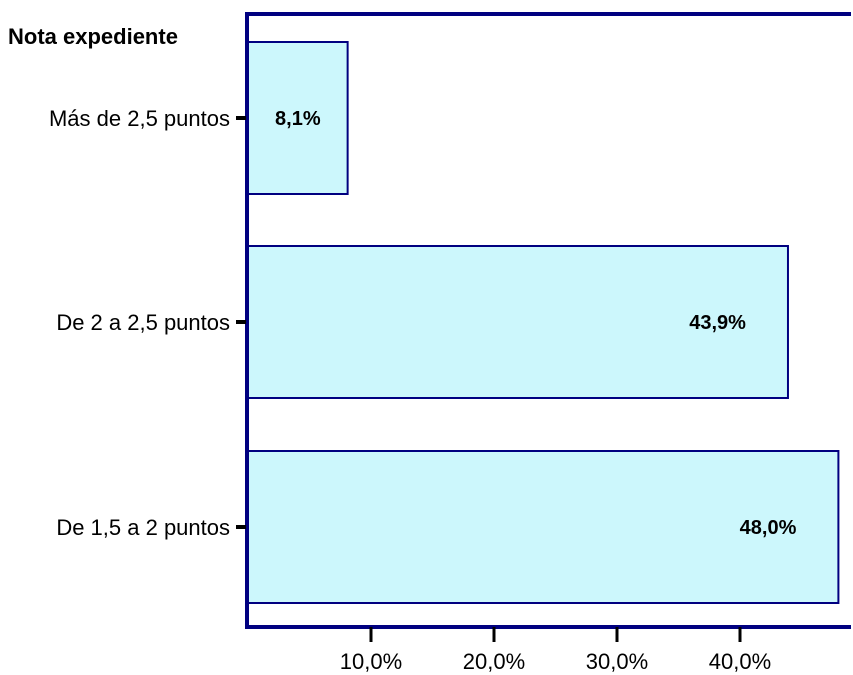 The height and width of the screenshot is (675, 853). What do you see at coordinates (241, 322) in the screenshot?
I see `category-ticks-group` at bounding box center [241, 322].